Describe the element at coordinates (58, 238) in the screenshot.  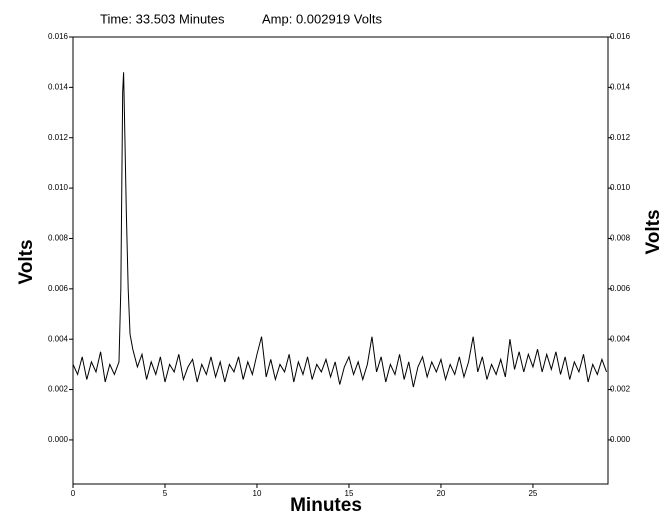
I see `y-tick-label: 0.008` at that location.